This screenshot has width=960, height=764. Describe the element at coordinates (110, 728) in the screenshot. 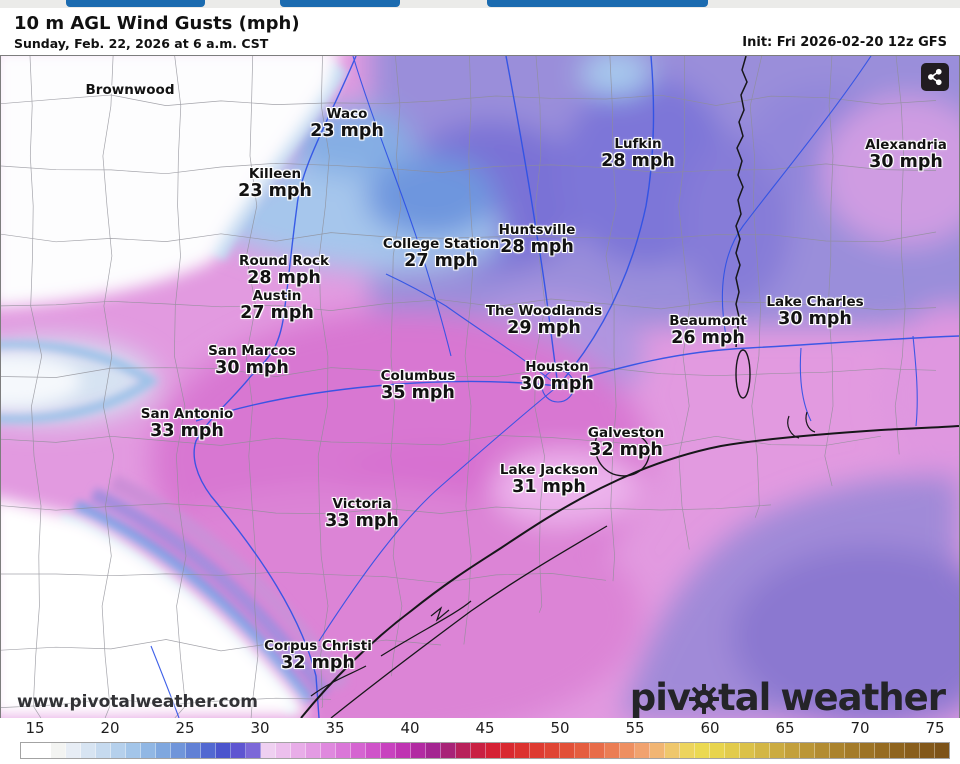

I see `colorbar-tick-label: 20` at that location.